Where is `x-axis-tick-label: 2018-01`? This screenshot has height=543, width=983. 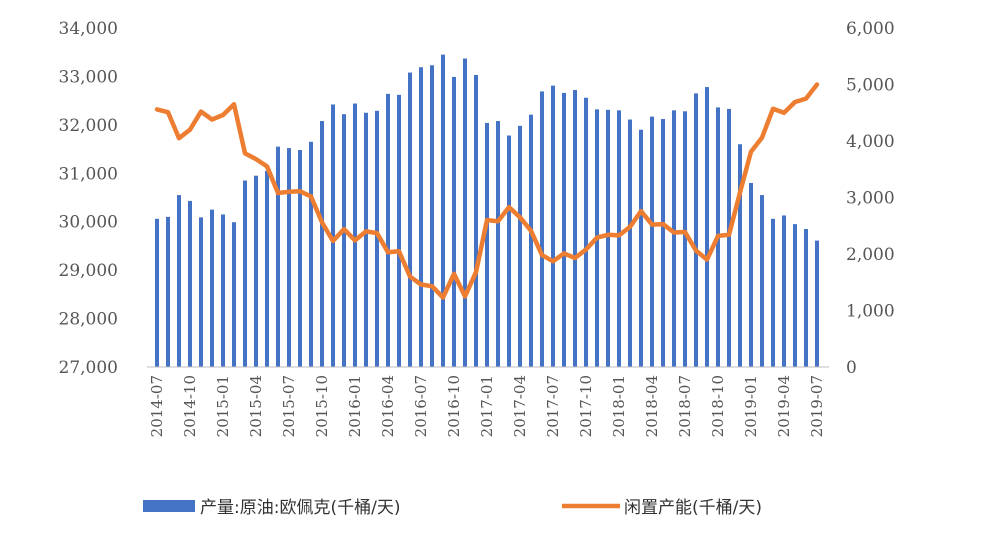
x-axis-tick-label: 2018-01 is located at coordinates (619, 406).